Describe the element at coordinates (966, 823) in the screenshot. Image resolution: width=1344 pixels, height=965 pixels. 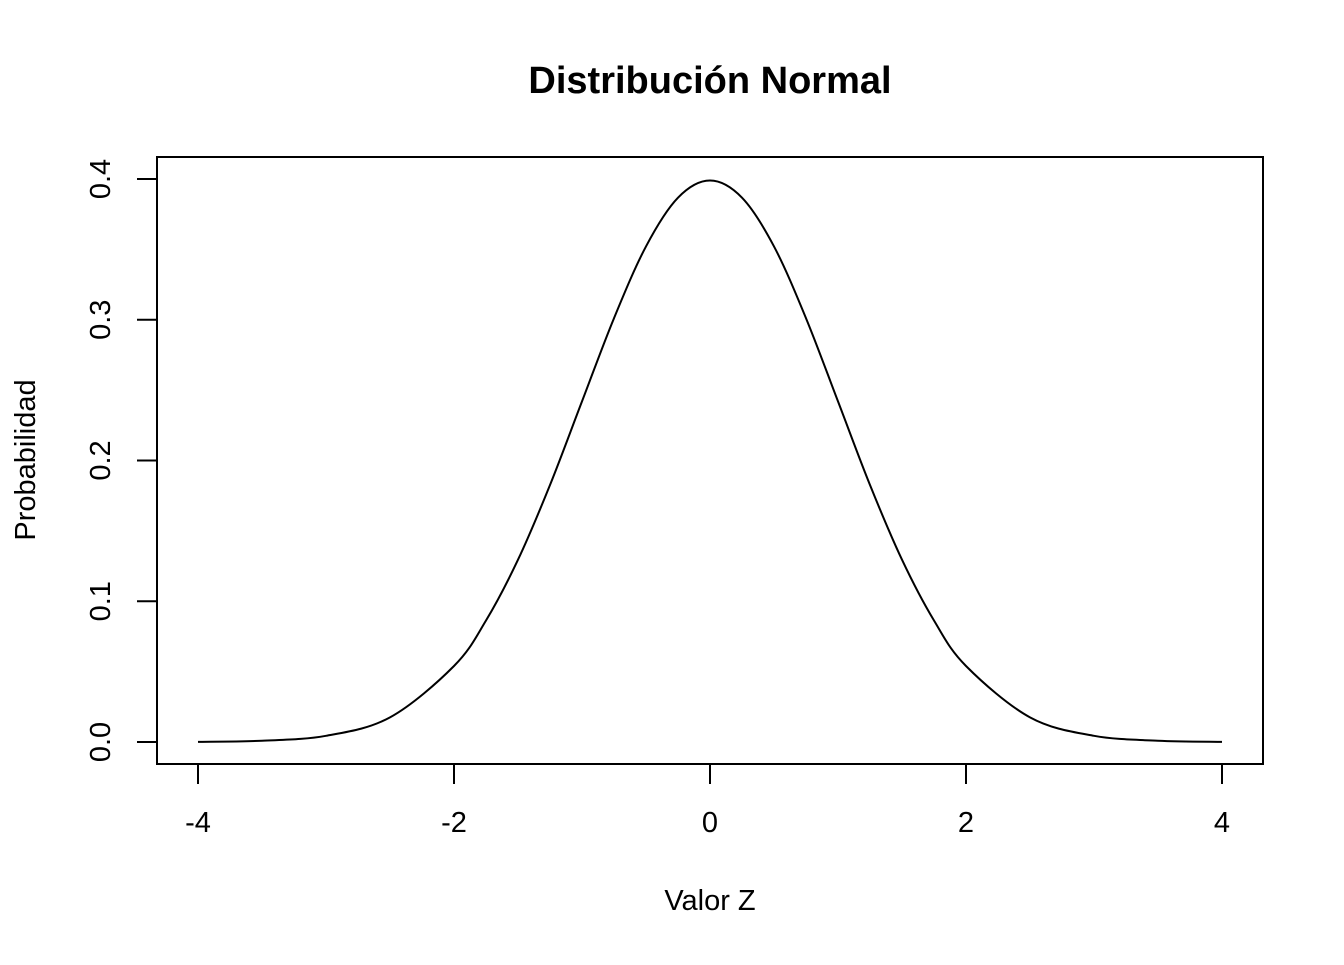
I see `x-tick-label: 2` at that location.